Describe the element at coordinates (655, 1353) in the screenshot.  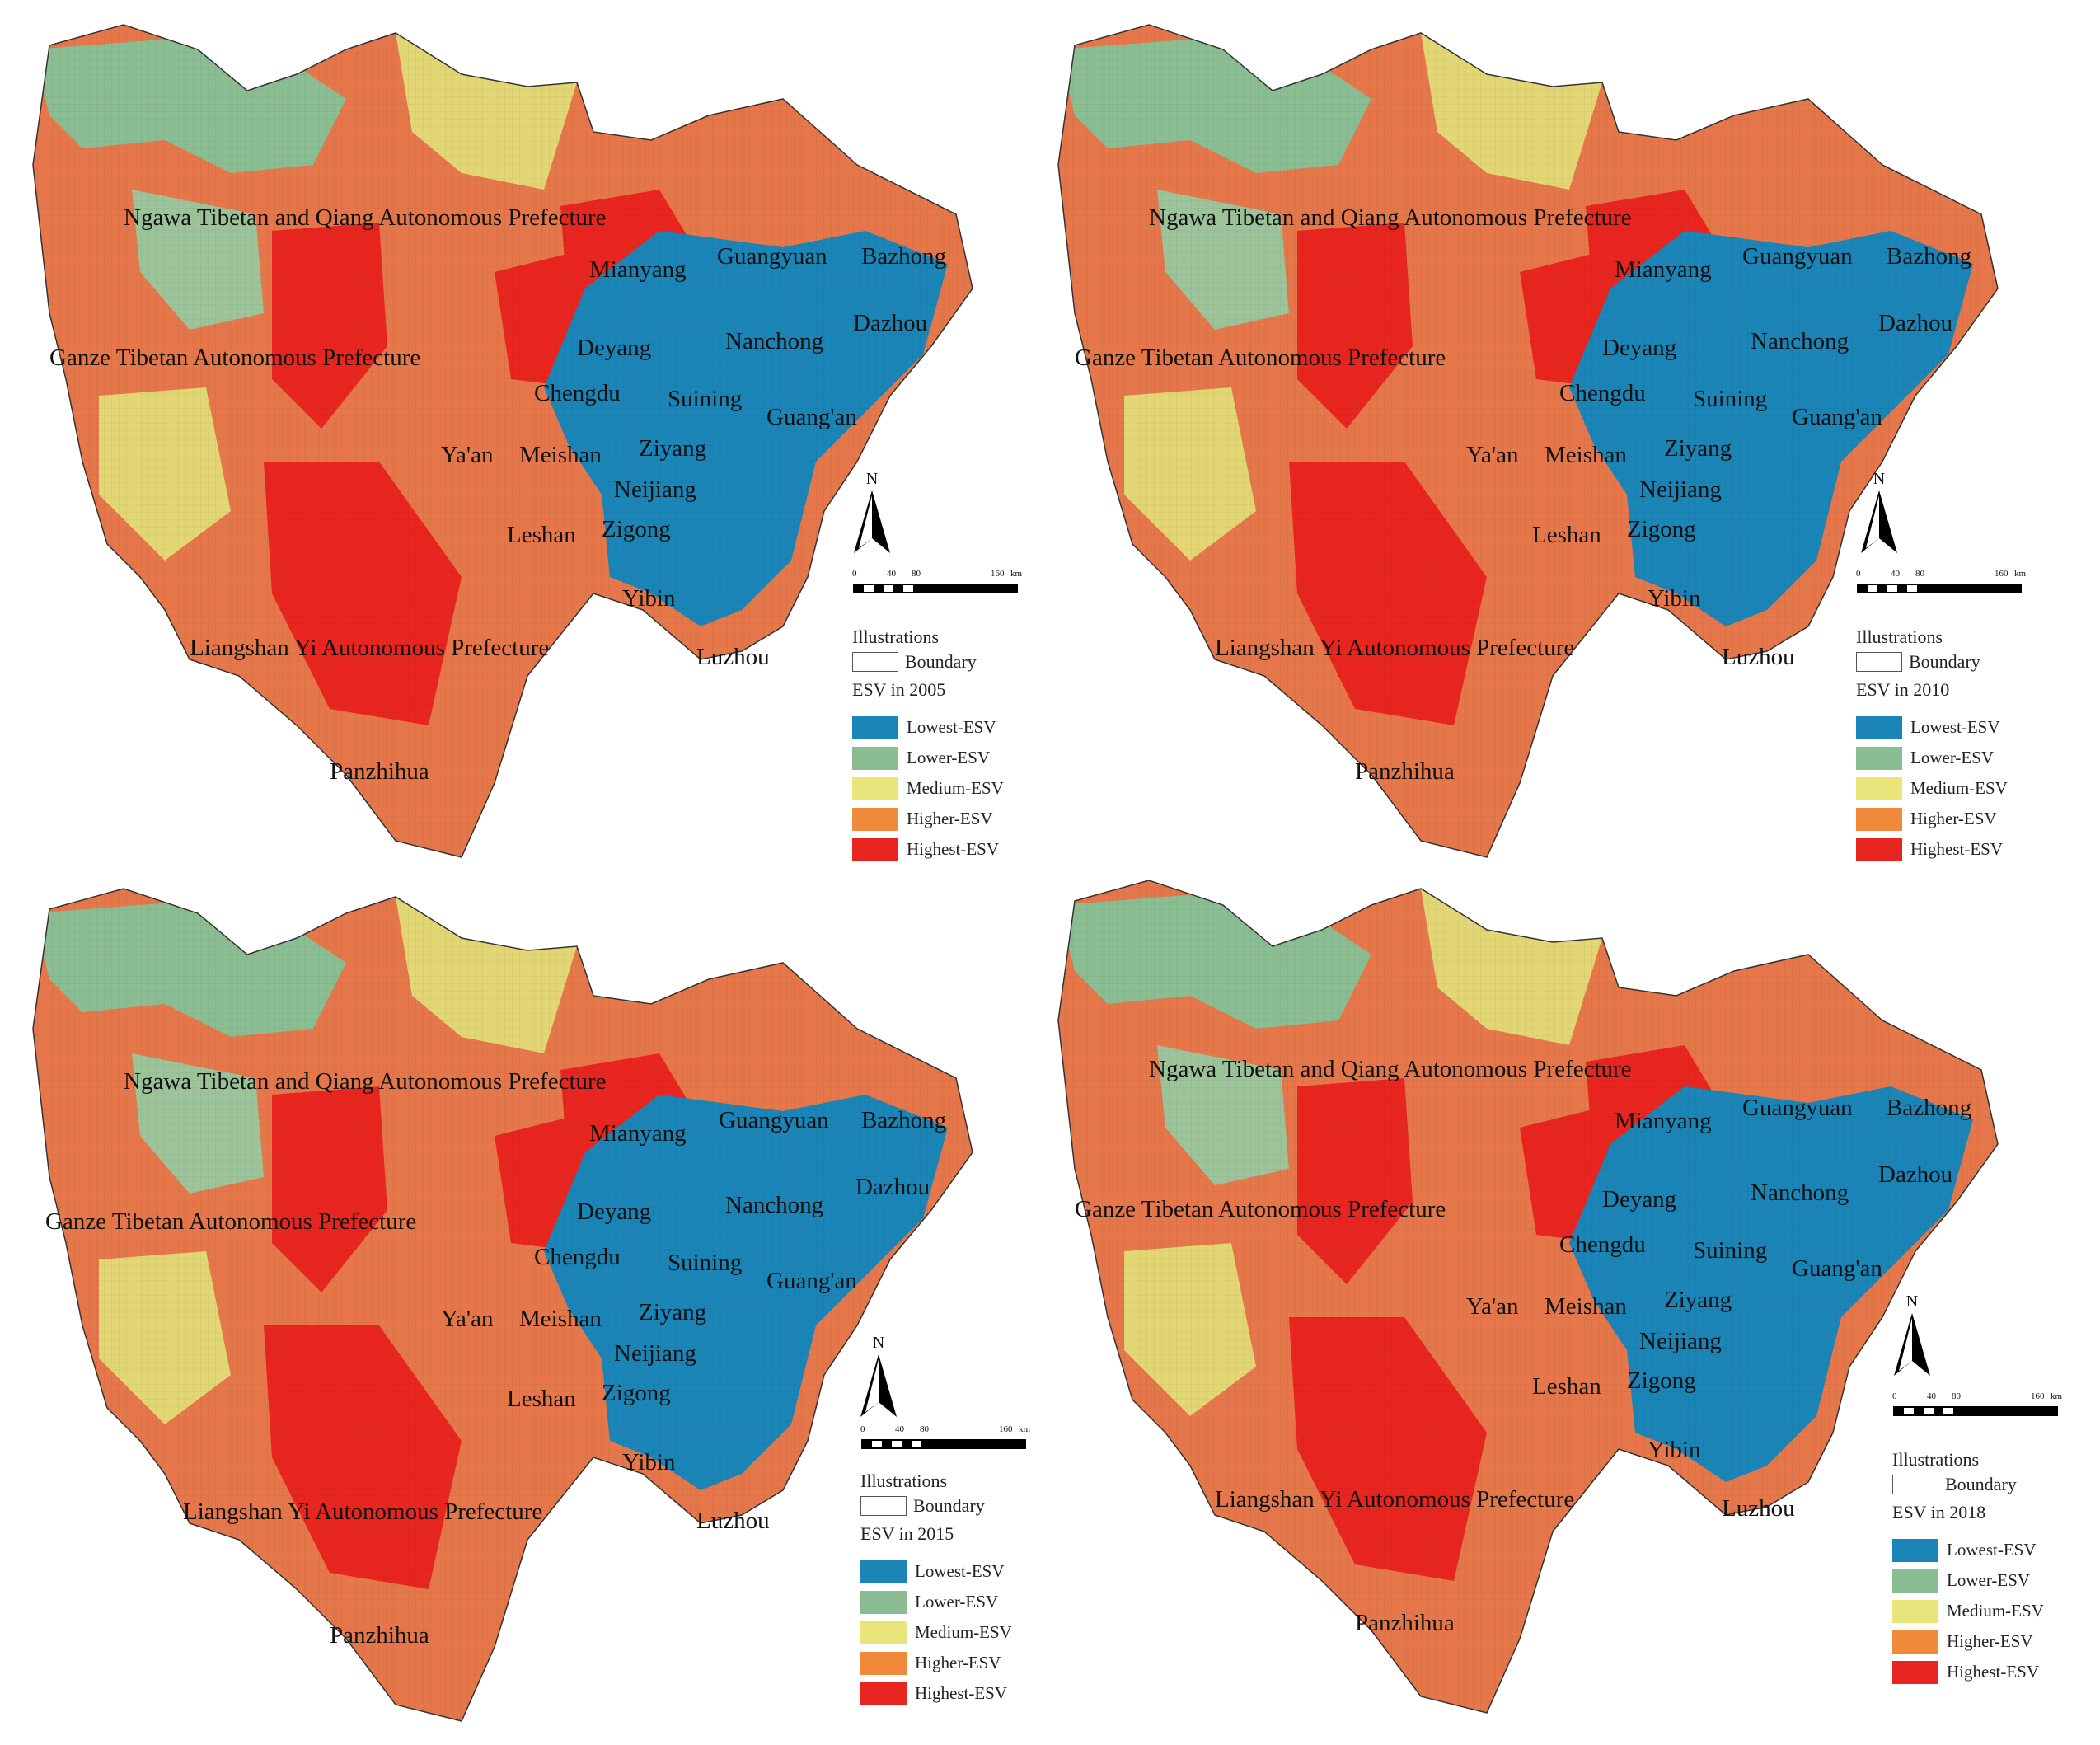
I see `label-neijiang: Neijiang` at that location.